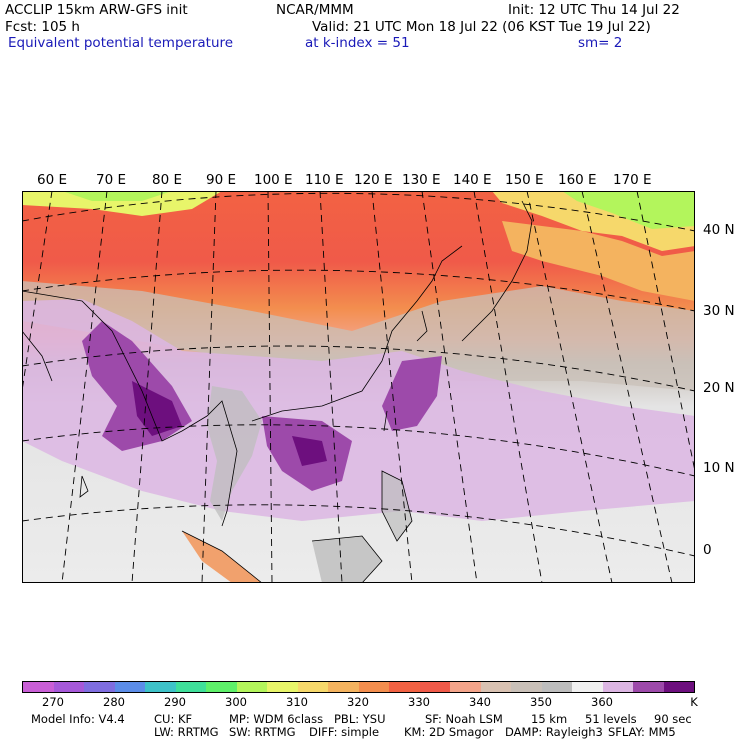 The image size is (740, 740). Describe the element at coordinates (186, 732) in the screenshot. I see `footer-item: LW: RRTMG` at that location.